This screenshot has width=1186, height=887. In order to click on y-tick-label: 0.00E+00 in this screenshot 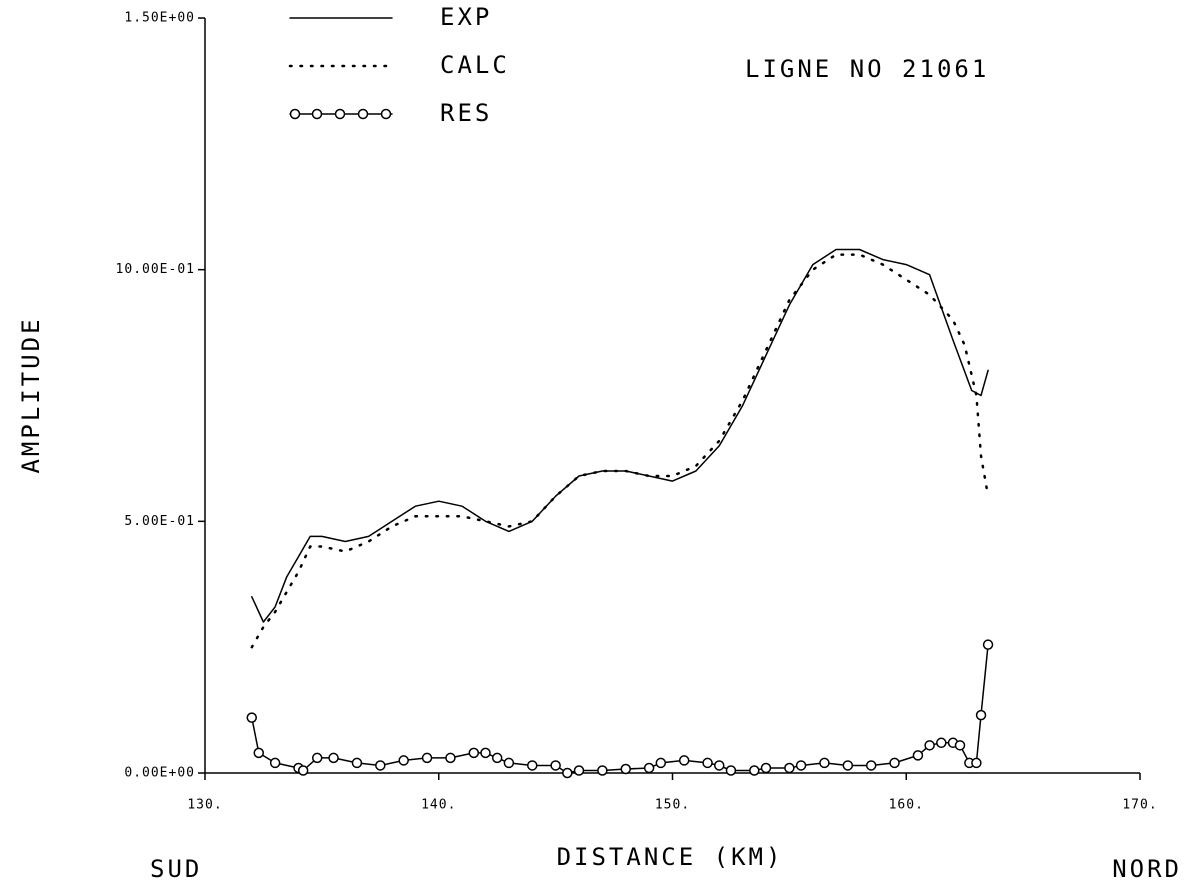, I will do `click(159, 773)`.